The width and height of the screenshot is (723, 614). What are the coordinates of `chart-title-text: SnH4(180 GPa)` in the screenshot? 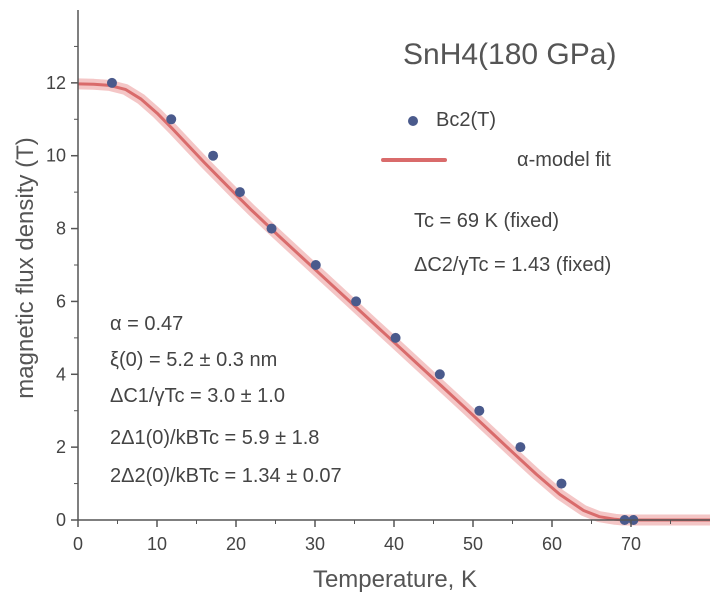 It's located at (510, 54).